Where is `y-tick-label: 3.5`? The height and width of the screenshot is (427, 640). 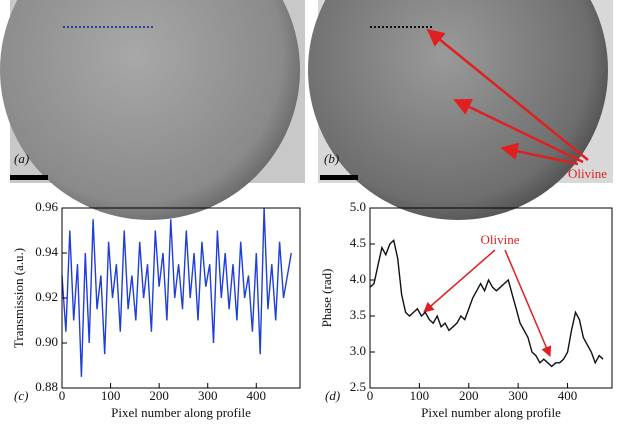 y-tick-label: 3.5 is located at coordinates (358, 314).